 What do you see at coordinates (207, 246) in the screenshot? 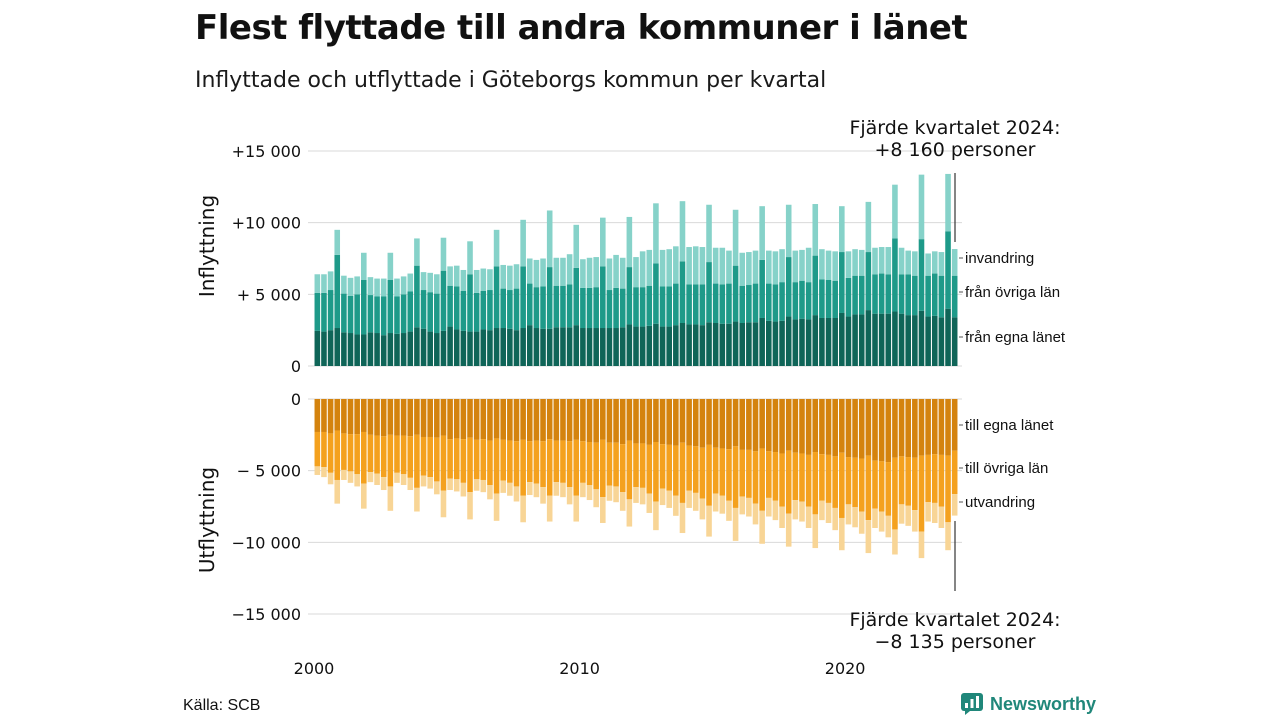
I see `y-axis-label-top: Inflyttning` at bounding box center [207, 246].